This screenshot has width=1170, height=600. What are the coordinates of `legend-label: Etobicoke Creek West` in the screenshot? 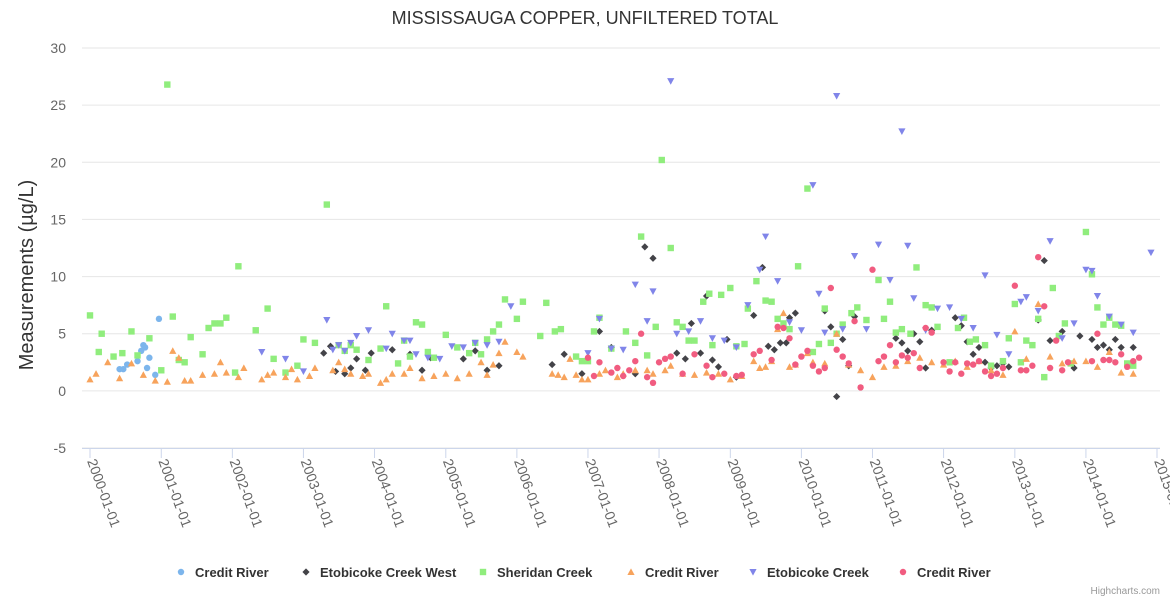 It's located at (388, 572).